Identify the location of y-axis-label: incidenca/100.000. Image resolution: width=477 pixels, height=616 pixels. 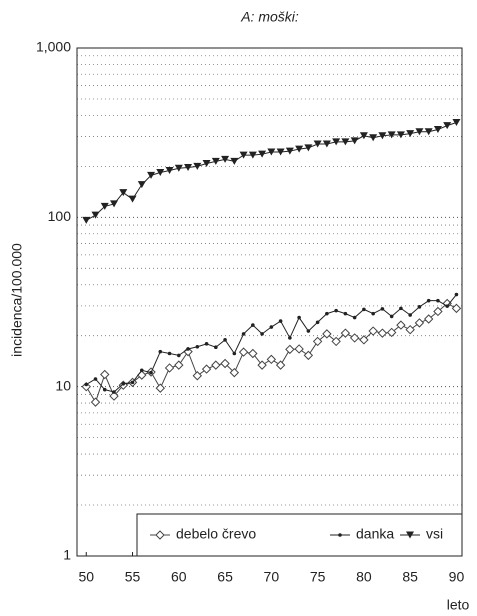
(17, 300).